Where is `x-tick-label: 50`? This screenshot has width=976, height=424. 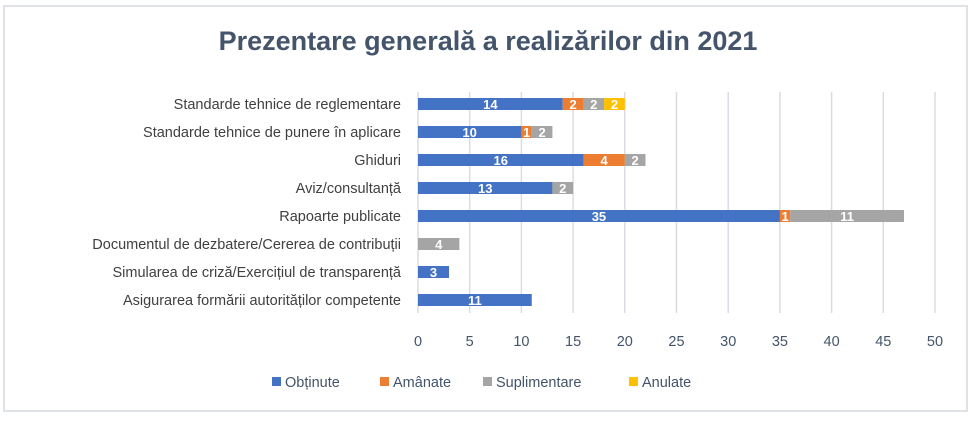 x-tick-label: 50 is located at coordinates (935, 342).